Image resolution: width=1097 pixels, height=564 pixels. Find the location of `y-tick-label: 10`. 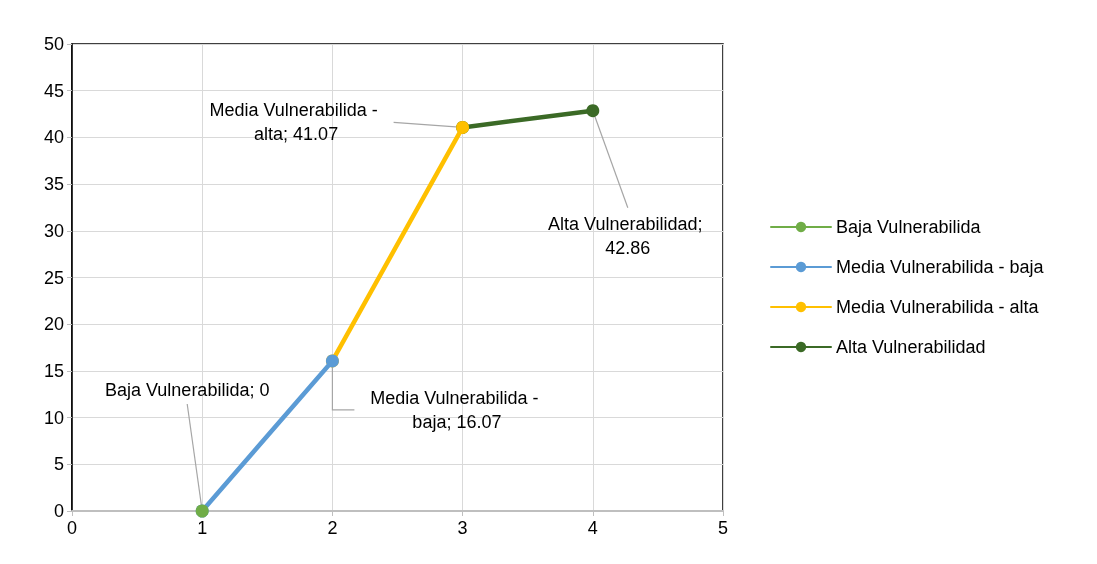

y-tick-label: 10 is located at coordinates (53, 417).